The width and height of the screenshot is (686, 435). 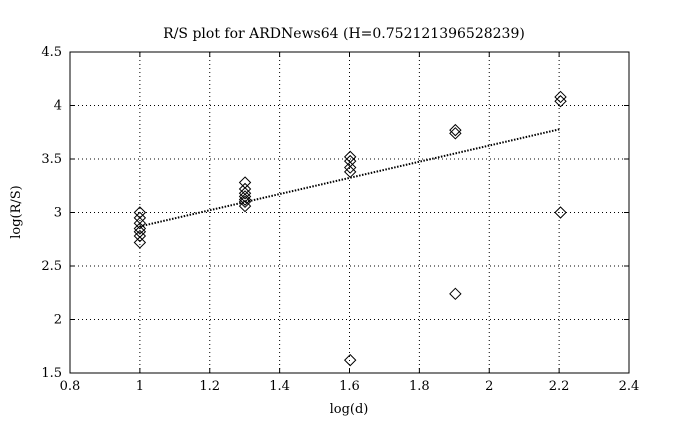 What do you see at coordinates (51, 373) in the screenshot?
I see `y-tick-label: 1.5` at bounding box center [51, 373].